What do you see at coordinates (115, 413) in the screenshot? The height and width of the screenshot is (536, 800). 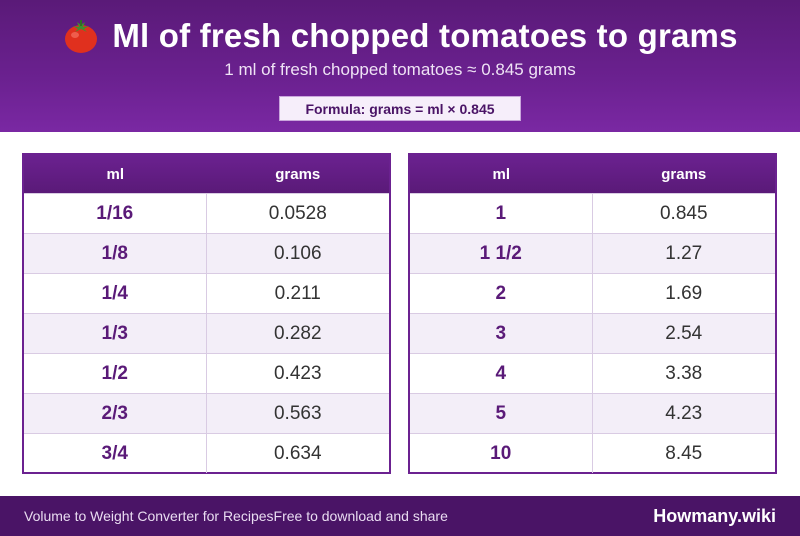 I see `ml-cell: 2/3` at bounding box center [115, 413].